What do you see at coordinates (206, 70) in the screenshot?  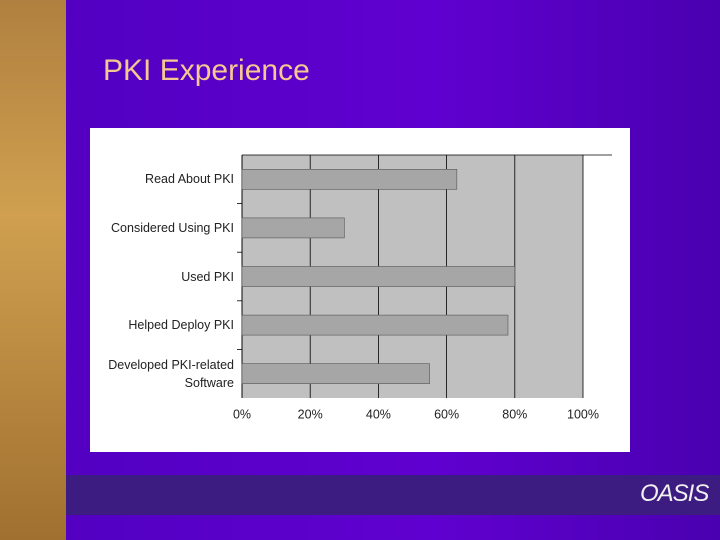 I see `slide-title: PKI Experience` at bounding box center [206, 70].